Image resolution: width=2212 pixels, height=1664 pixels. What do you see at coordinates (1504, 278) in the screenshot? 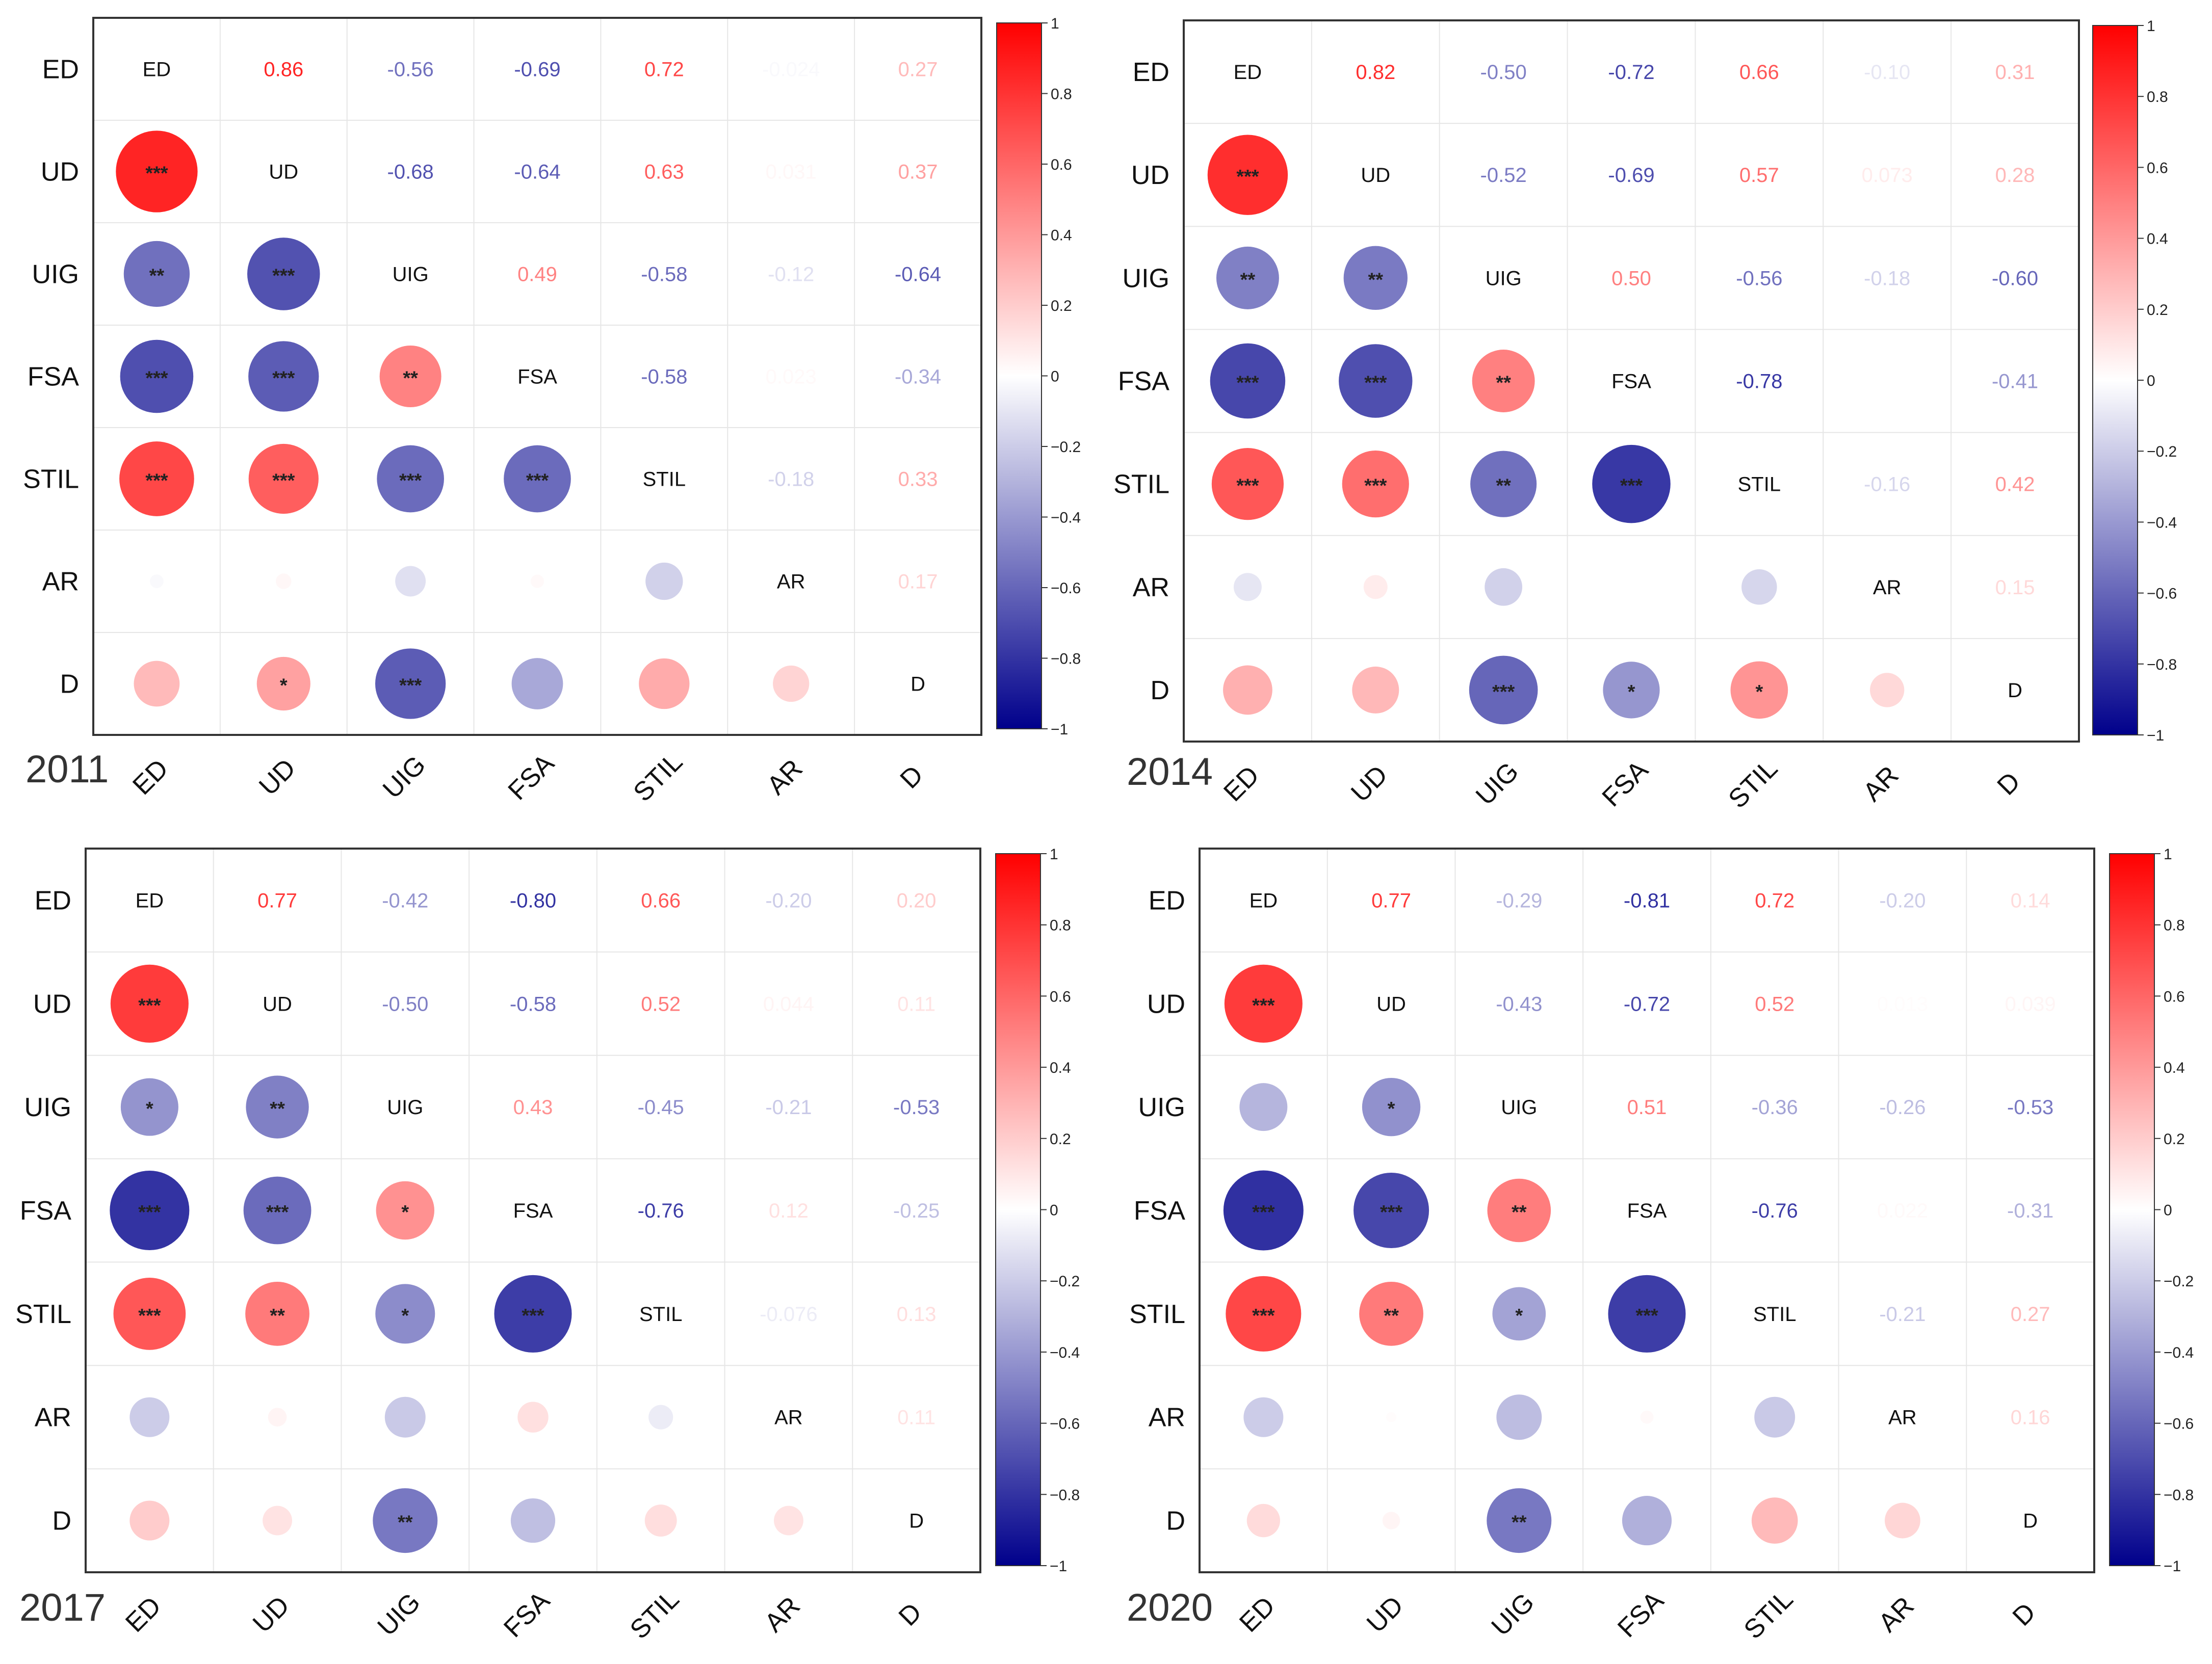
I see `diagonal-label: UIG` at bounding box center [1504, 278].